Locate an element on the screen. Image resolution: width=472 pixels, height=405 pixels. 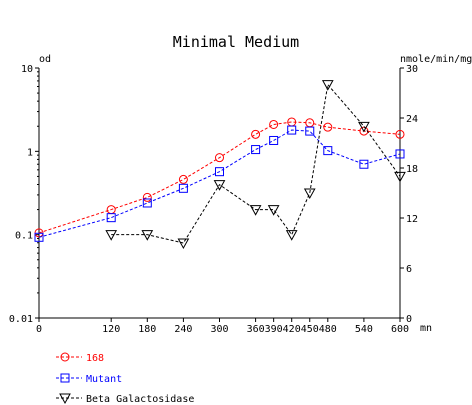
legend-label: Mutant is located at coordinates (104, 379).